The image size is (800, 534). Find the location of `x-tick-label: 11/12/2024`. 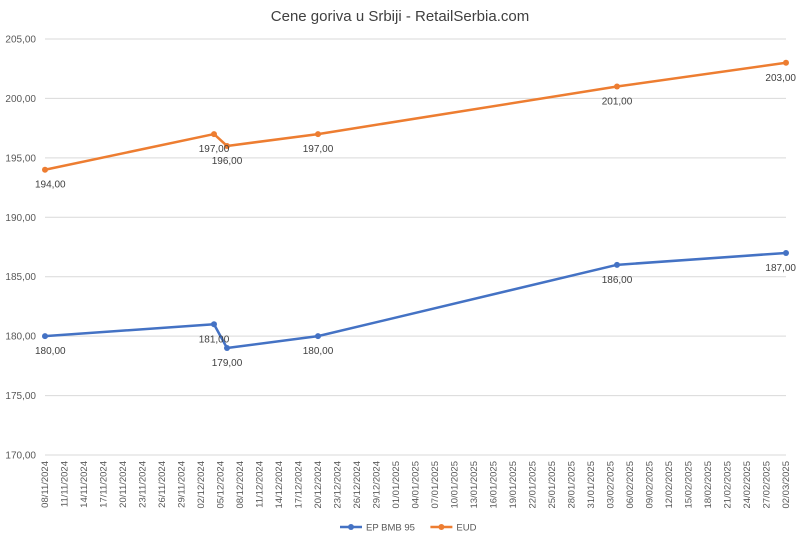

x-tick-label: 11/12/2024 is located at coordinates (260, 484).